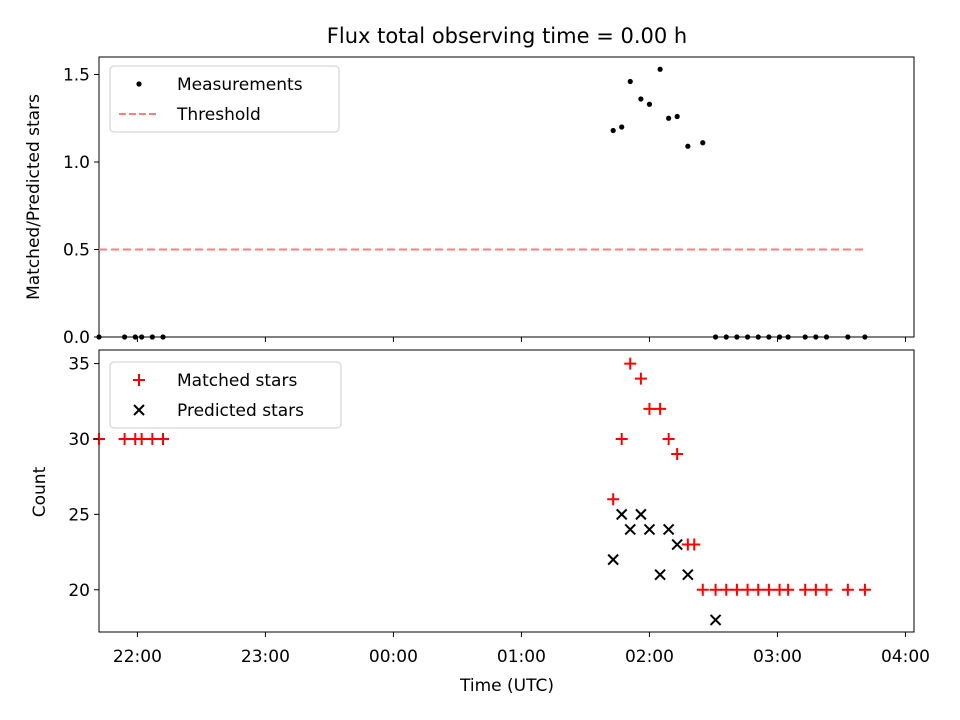  Describe the element at coordinates (507, 36) in the screenshot. I see `figure-title: Flux total observing time = 0.00 h` at that location.